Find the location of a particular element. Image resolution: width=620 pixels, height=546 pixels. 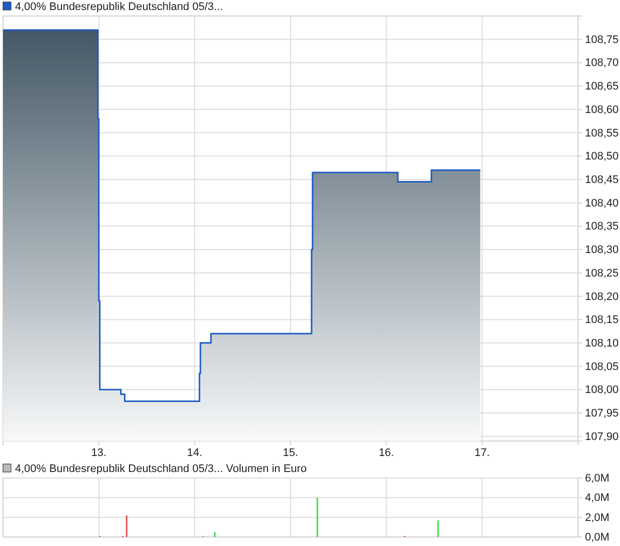

y-tick-label: 2,0M is located at coordinates (597, 518).